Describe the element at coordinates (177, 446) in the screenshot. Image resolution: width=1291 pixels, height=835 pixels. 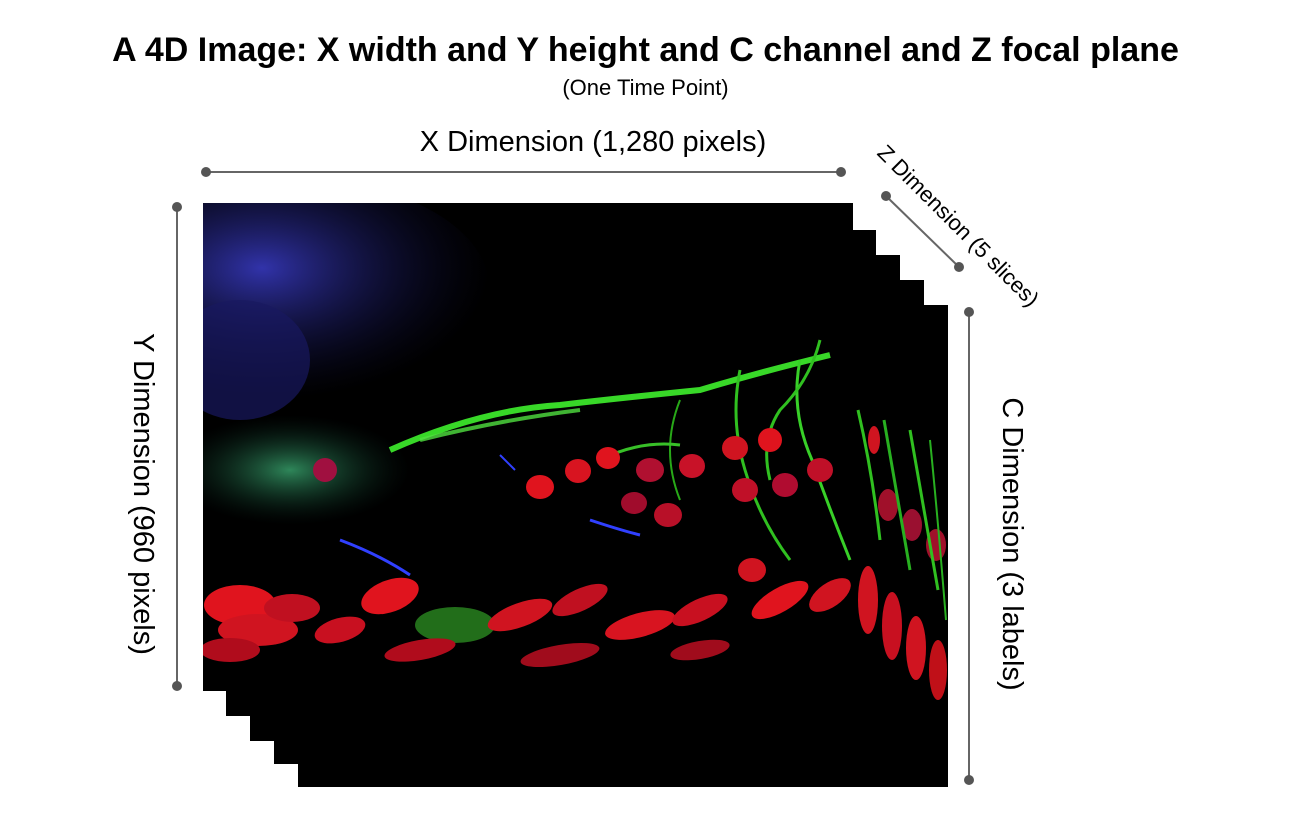
I see `y-dimension-line` at that location.